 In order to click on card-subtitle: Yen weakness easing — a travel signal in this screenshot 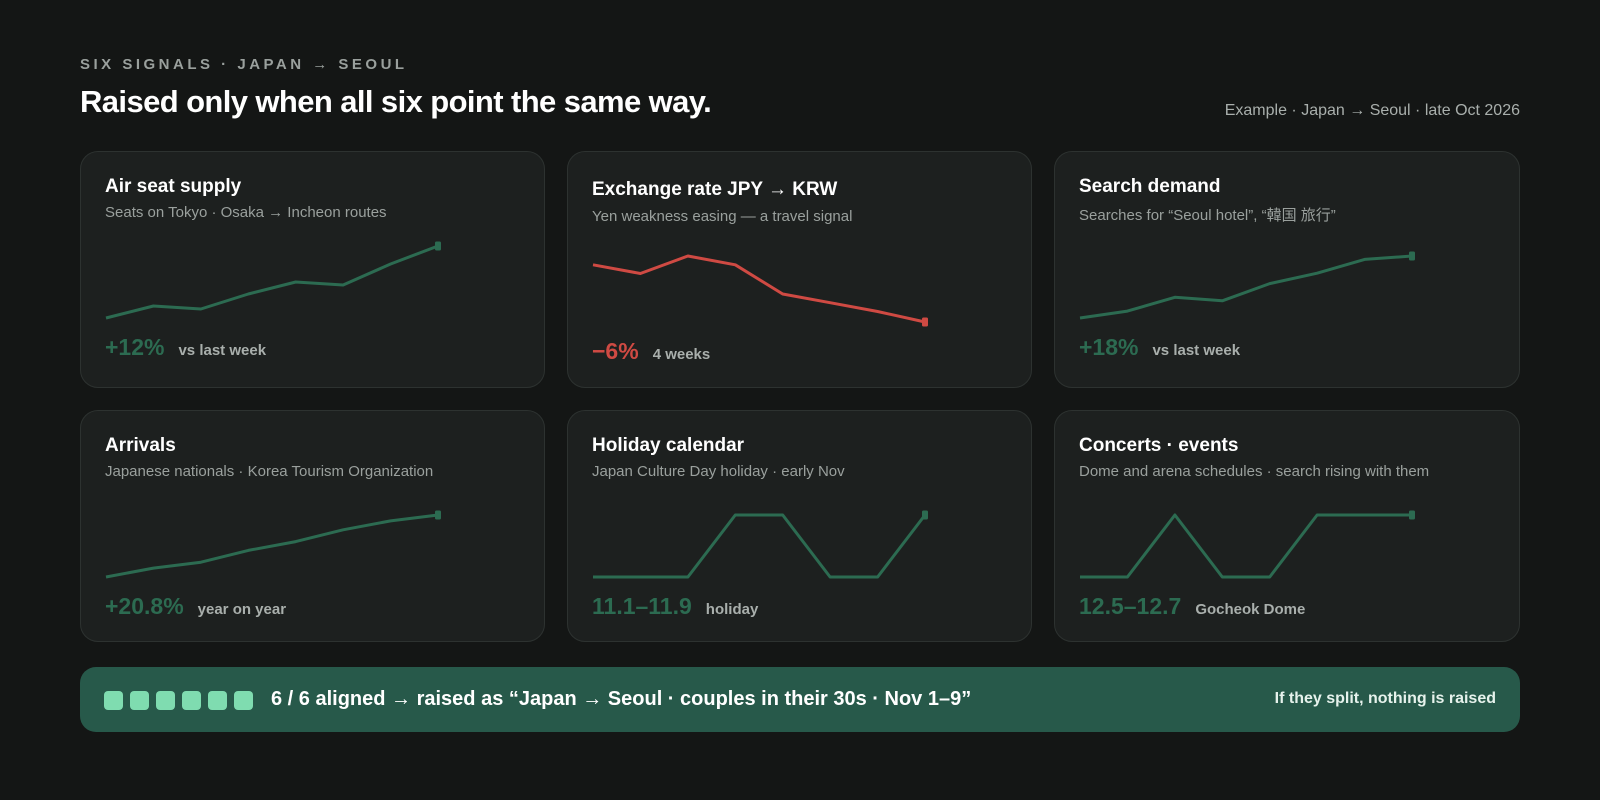, I will do `click(722, 216)`.